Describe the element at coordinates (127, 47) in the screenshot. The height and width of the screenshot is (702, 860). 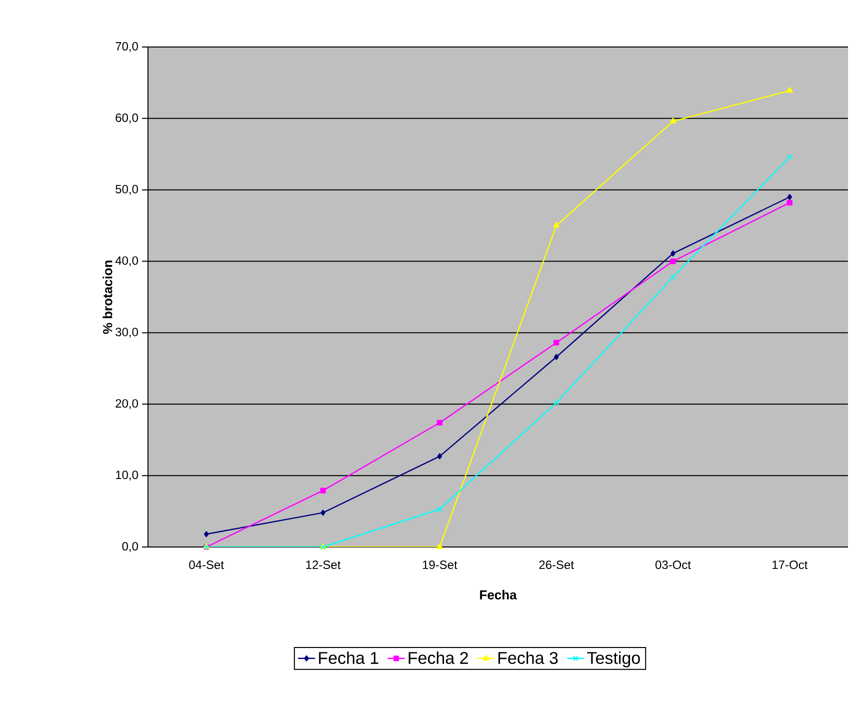
I see `y-tick-label: 70,0` at that location.